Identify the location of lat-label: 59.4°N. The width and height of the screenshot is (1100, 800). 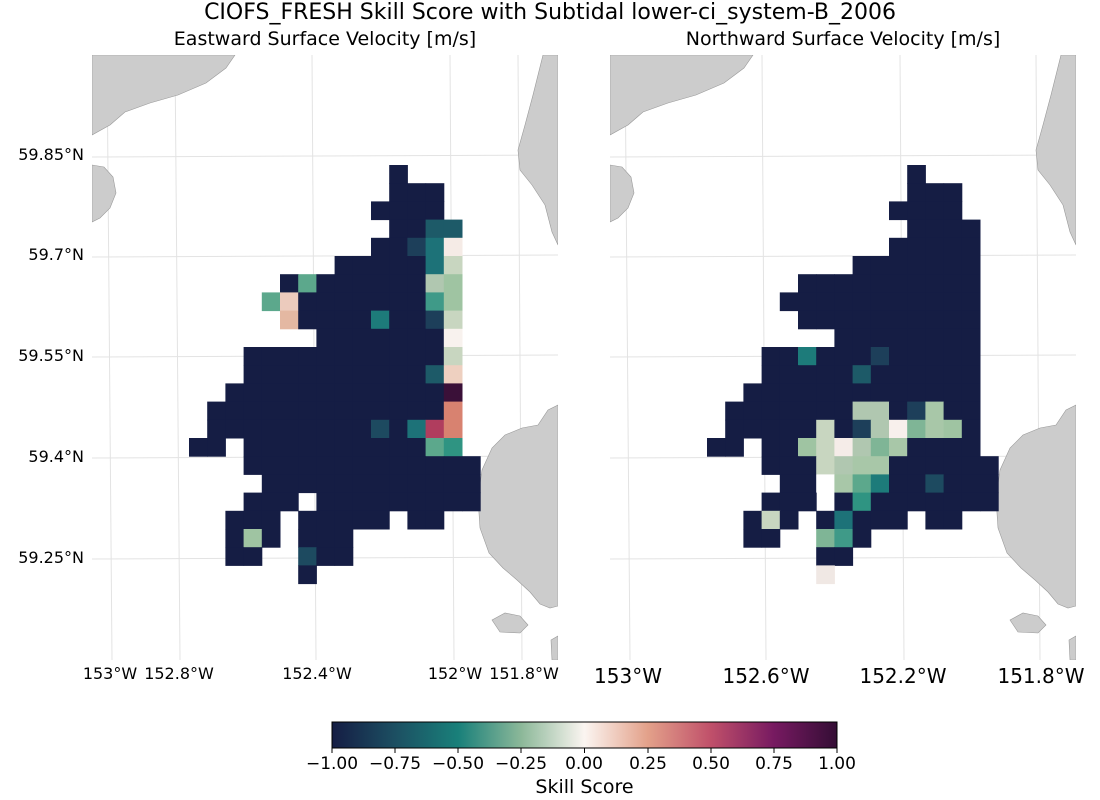
(56, 456).